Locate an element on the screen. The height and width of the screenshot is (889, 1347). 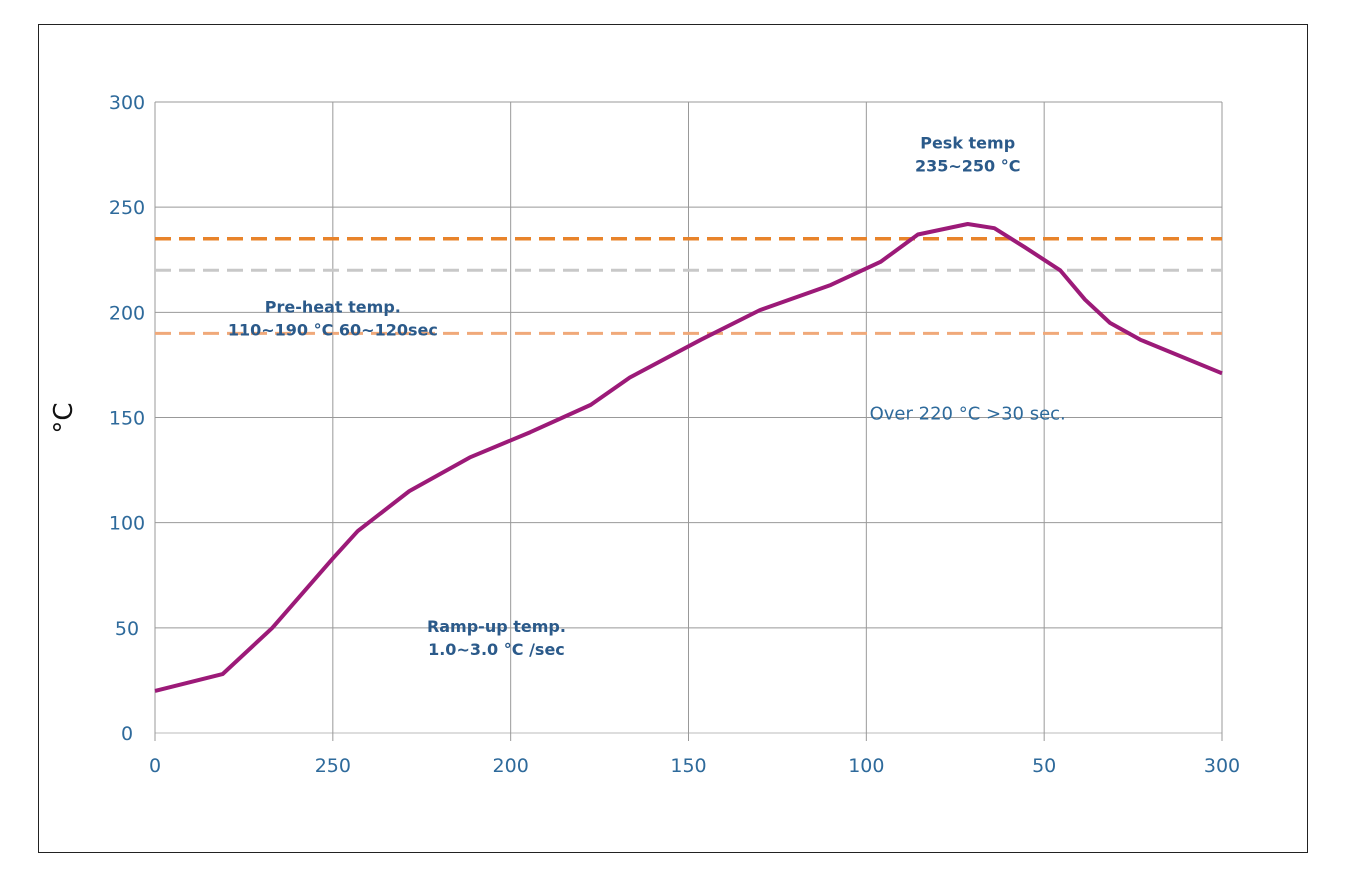
y-axis-label: °C is located at coordinates (64, 417).